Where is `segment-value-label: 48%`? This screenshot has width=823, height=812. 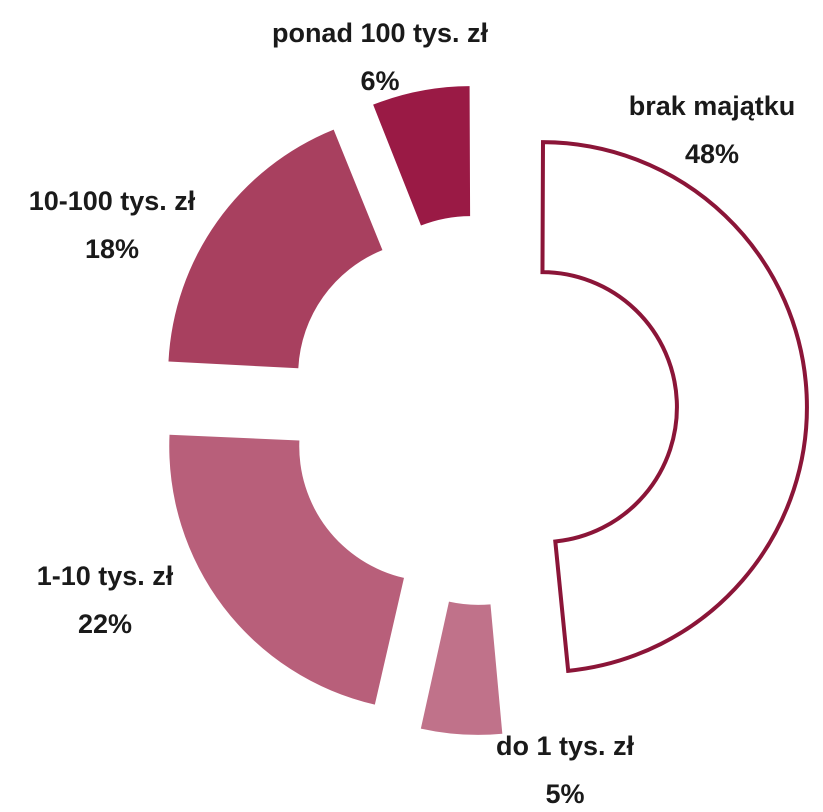 segment-value-label: 48% is located at coordinates (712, 154).